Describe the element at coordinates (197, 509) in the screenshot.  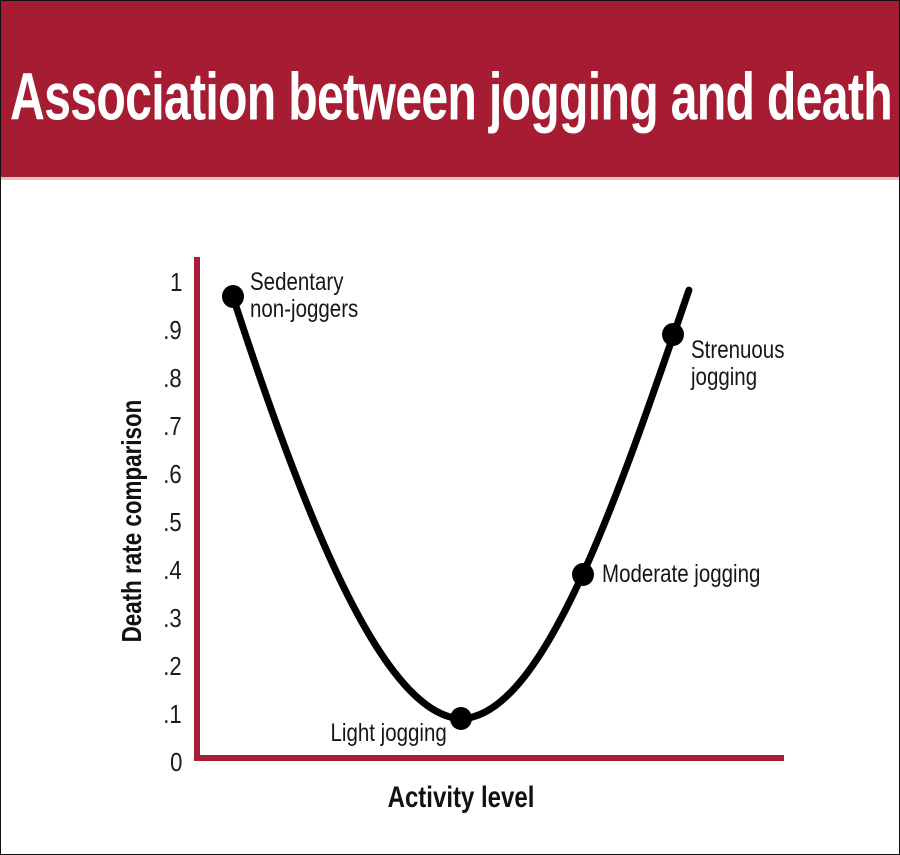
I see `y-axis-line` at that location.